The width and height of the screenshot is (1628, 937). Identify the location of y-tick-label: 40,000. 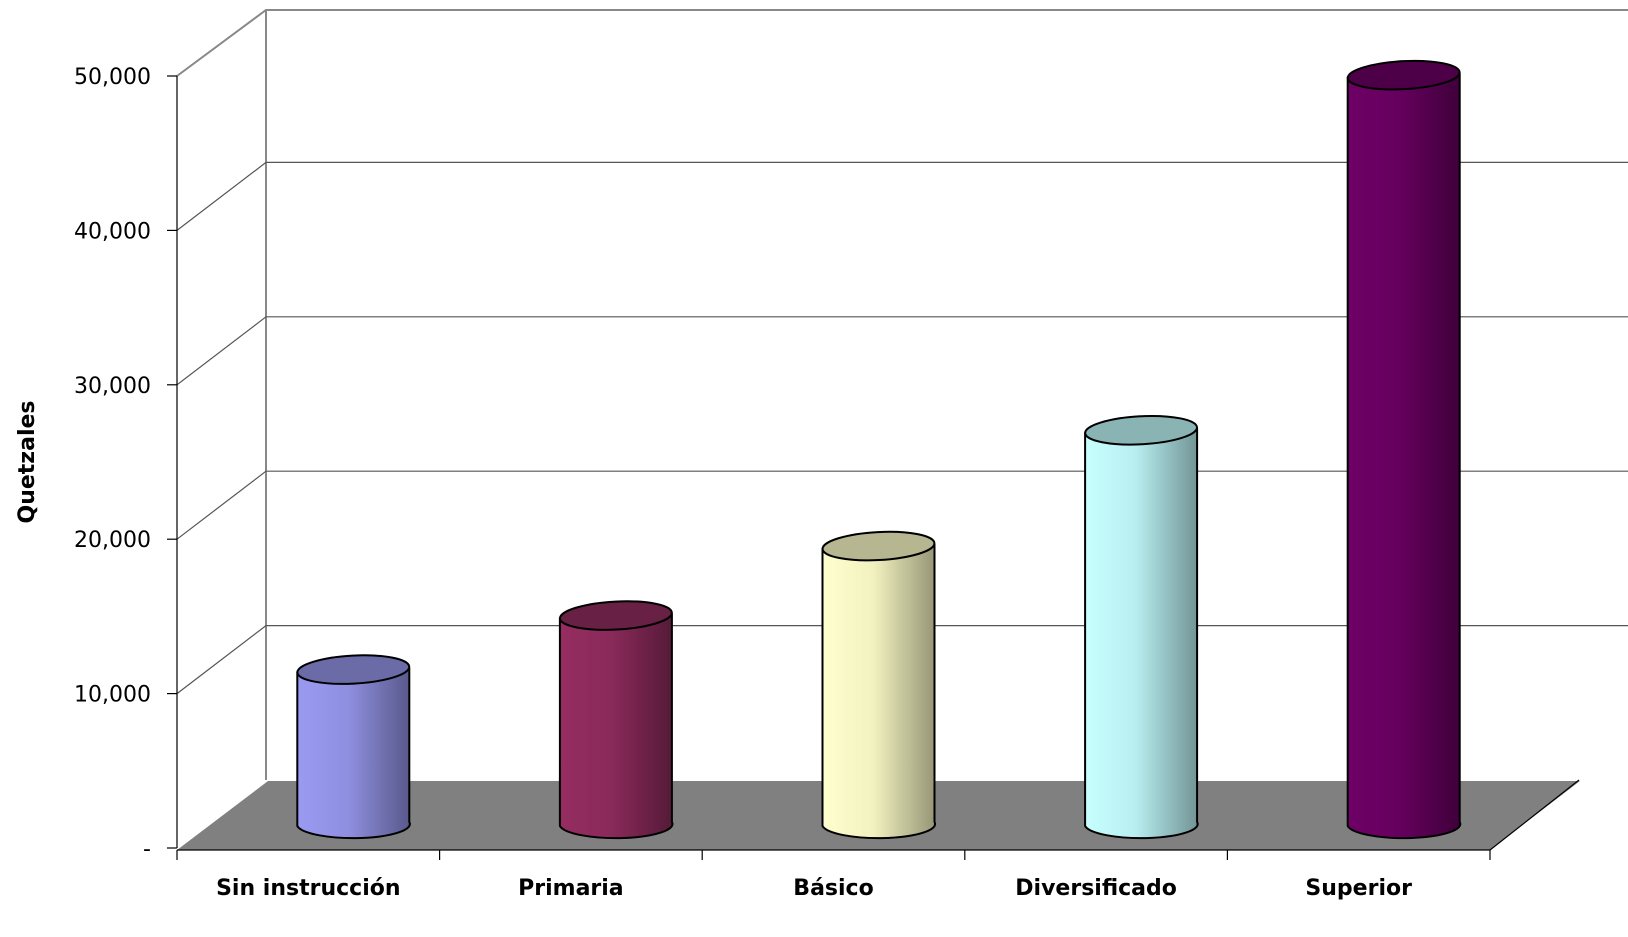
(112, 231).